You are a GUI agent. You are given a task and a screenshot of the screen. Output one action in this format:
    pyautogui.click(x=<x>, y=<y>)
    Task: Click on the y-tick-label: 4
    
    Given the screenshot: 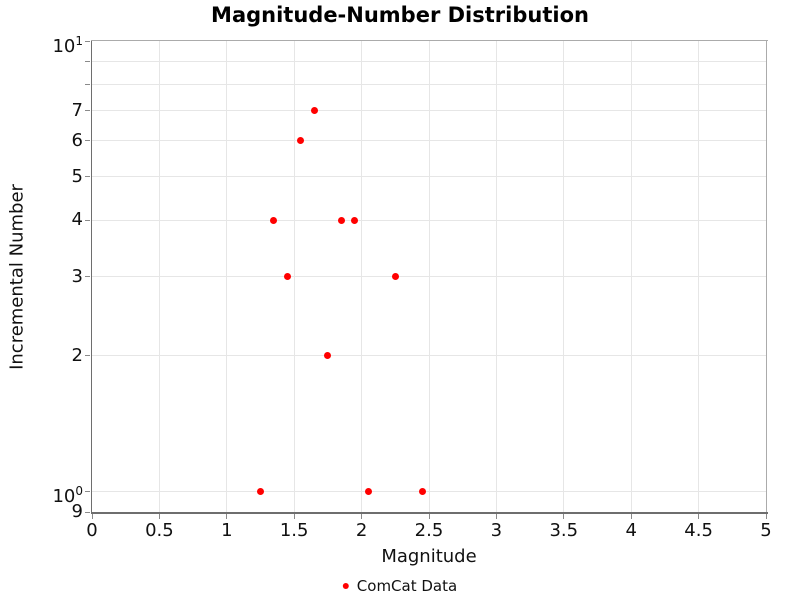 What is the action you would take?
    pyautogui.click(x=77, y=220)
    